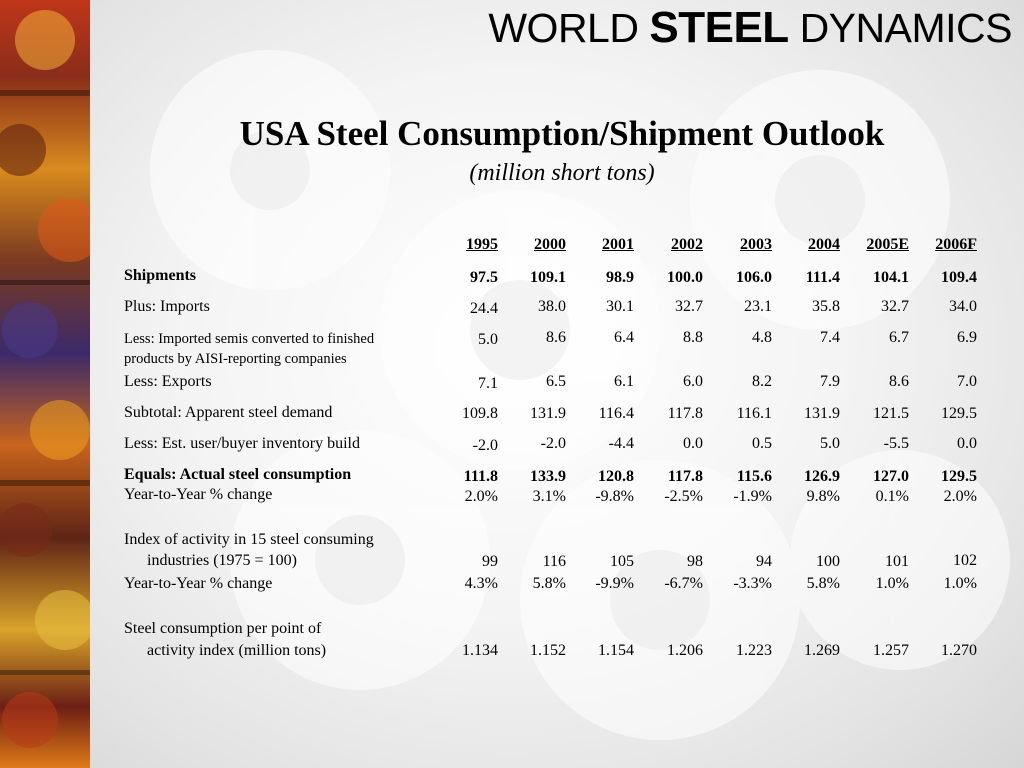  I want to click on table-cell: -1.9%, so click(752, 496).